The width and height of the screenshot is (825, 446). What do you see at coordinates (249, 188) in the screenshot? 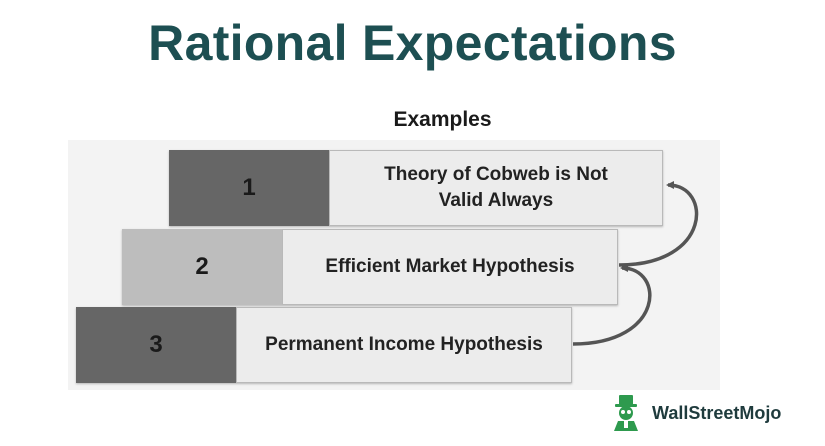
I see `step-number: 1` at bounding box center [249, 188].